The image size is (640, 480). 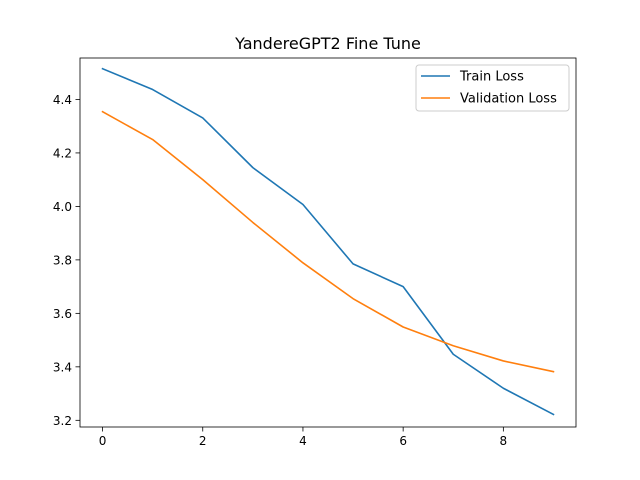 I want to click on x-axis: 0 2 4 6 8, so click(x=303, y=437).